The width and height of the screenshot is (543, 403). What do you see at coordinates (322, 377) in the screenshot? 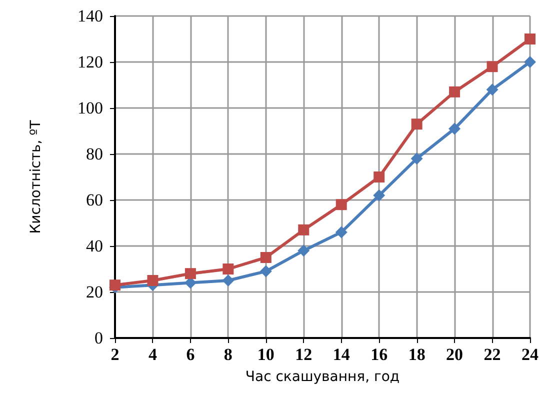
I see `x-axis-title: Час скашування, год` at bounding box center [322, 377].